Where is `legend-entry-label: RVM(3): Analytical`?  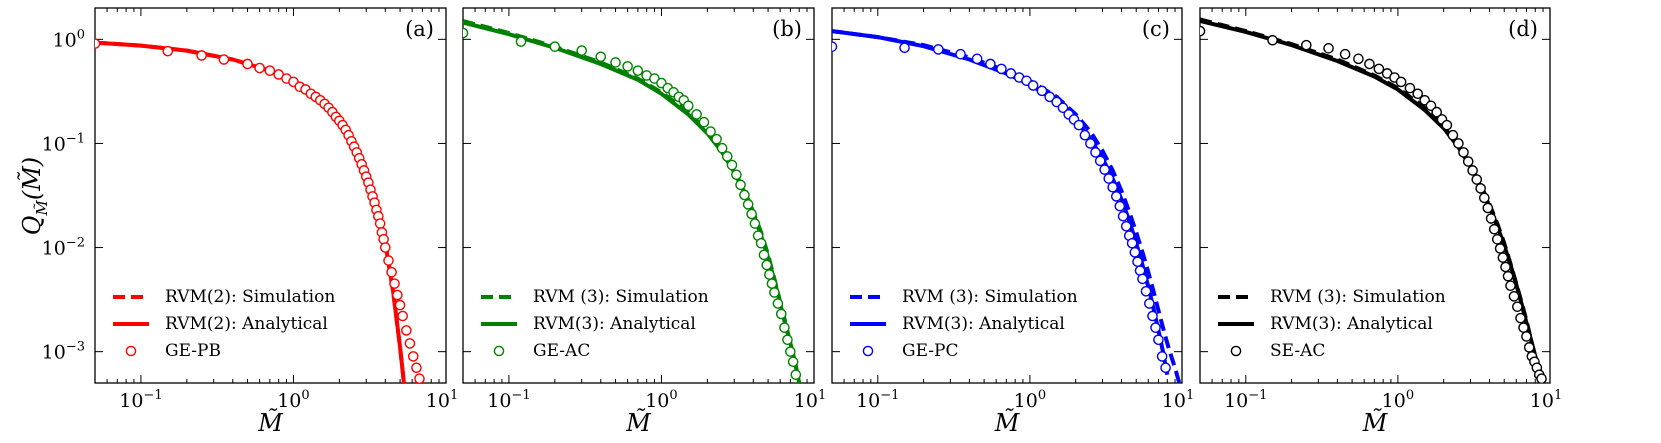 legend-entry-label: RVM(3): Analytical is located at coordinates (614, 324).